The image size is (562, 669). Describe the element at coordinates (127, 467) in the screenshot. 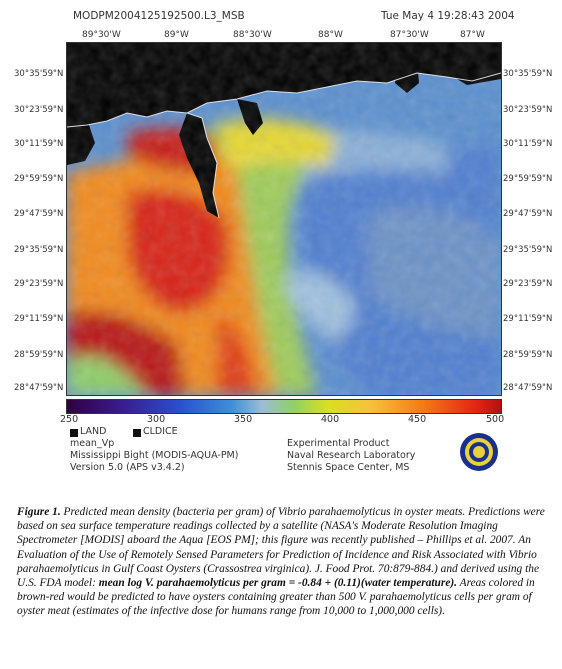

I see `product-version: Version 5.0 (APS v3.4.2)` at that location.